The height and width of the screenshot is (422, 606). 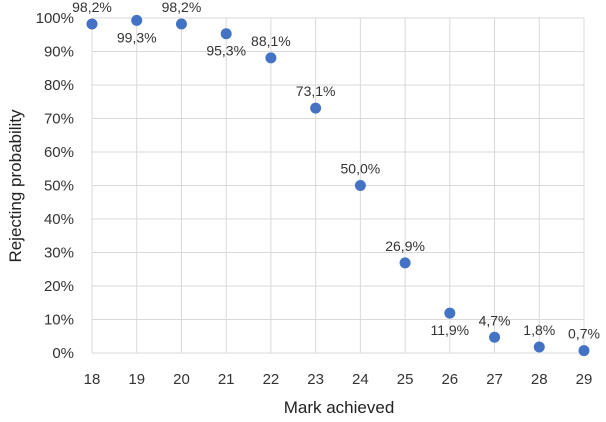 What do you see at coordinates (59, 253) in the screenshot?
I see `y-tick-label: 30%` at bounding box center [59, 253].